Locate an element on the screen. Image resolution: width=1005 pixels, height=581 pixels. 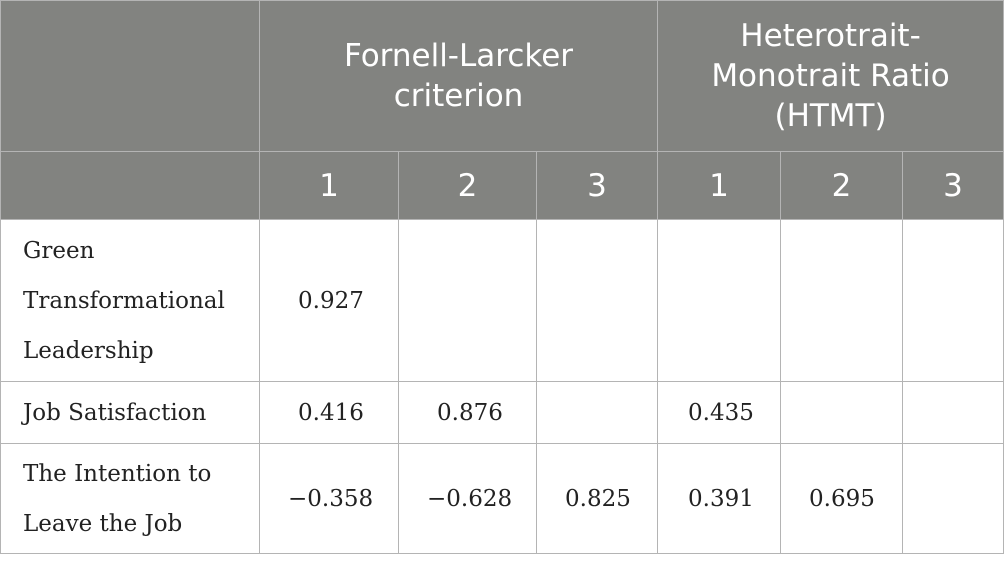
column-number-row: 1 2 3 1 2 3 is located at coordinates (502, 185).